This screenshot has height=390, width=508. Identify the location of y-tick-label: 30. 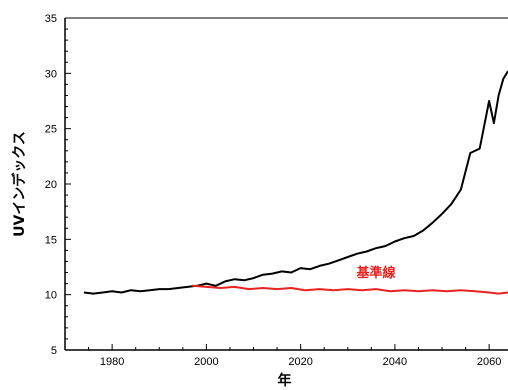
(51, 74).